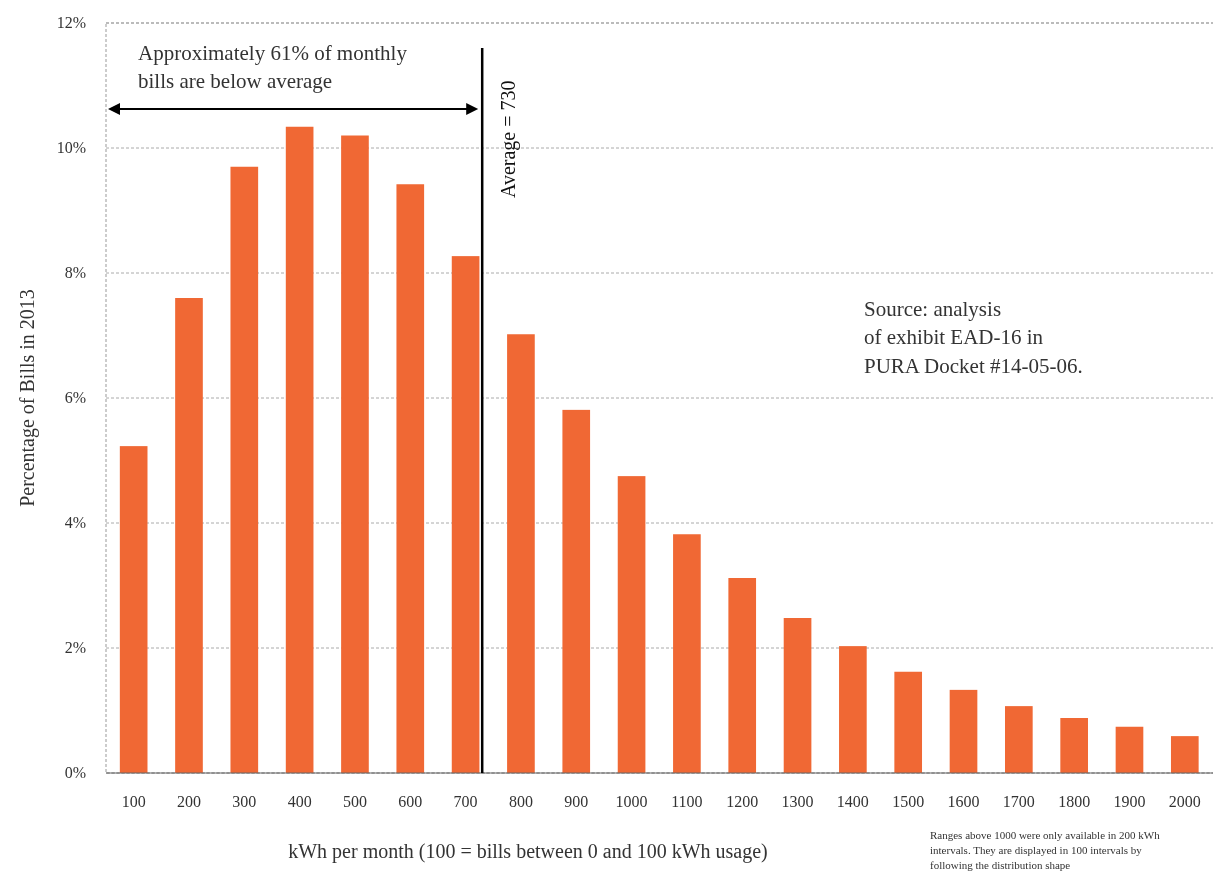  What do you see at coordinates (273, 67) in the screenshot?
I see `annotation: Approximately 61% of monthly bills are below average` at bounding box center [273, 67].